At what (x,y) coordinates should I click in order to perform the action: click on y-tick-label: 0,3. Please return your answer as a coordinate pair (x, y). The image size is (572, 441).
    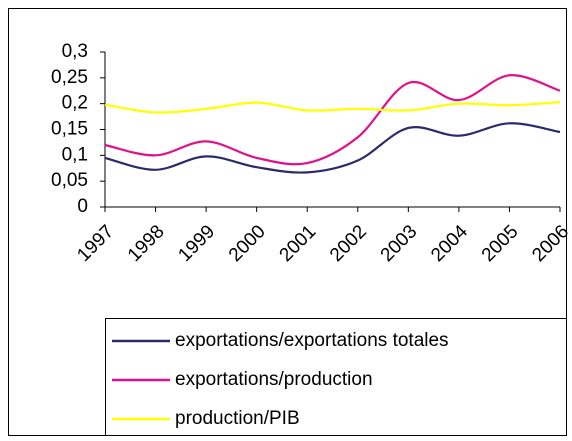
    Looking at the image, I should click on (75, 51).